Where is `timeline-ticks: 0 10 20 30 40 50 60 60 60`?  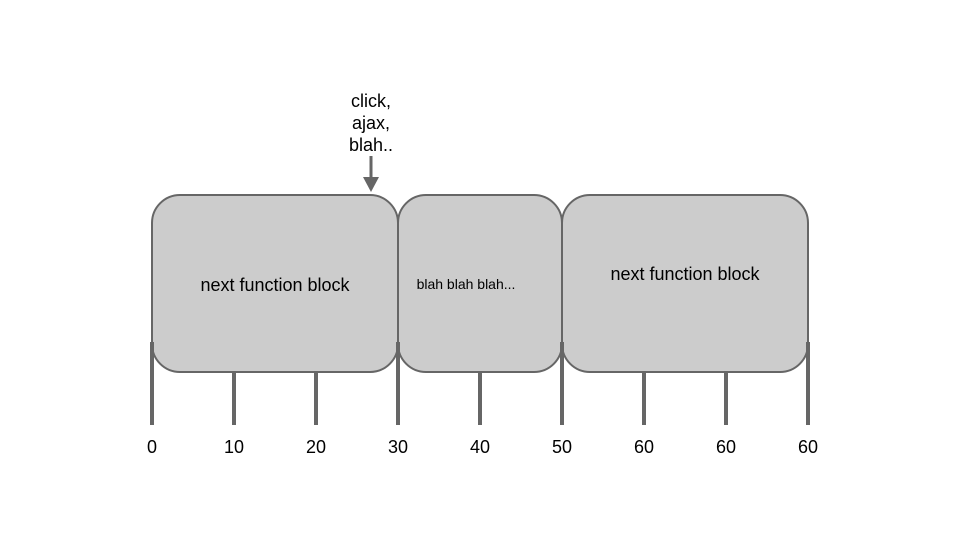
timeline-ticks: 0 10 20 30 40 50 60 60 60 is located at coordinates (482, 399).